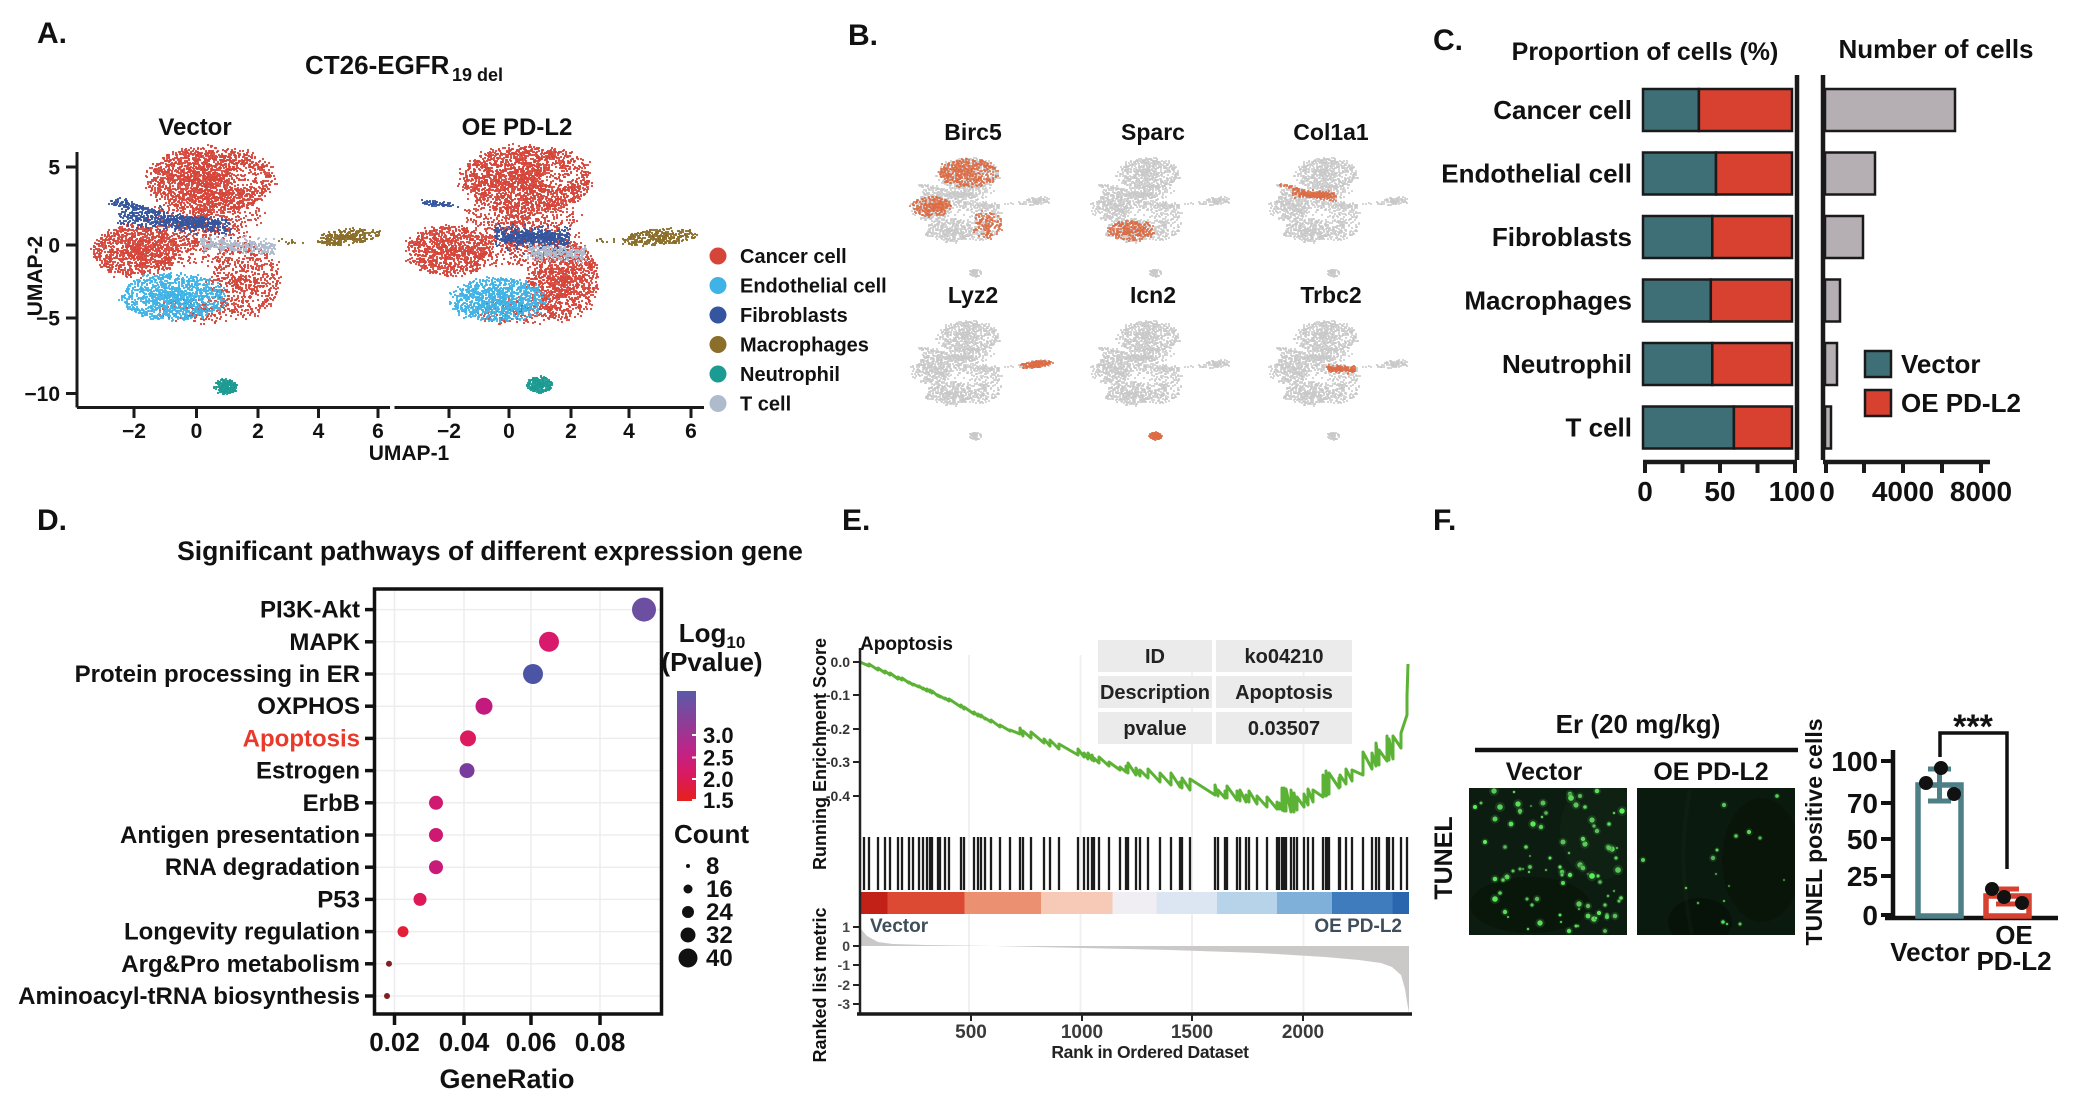 The image size is (2079, 1117). Describe the element at coordinates (711, 662) in the screenshot. I see `svg-text: (Pvalue)` at that location.